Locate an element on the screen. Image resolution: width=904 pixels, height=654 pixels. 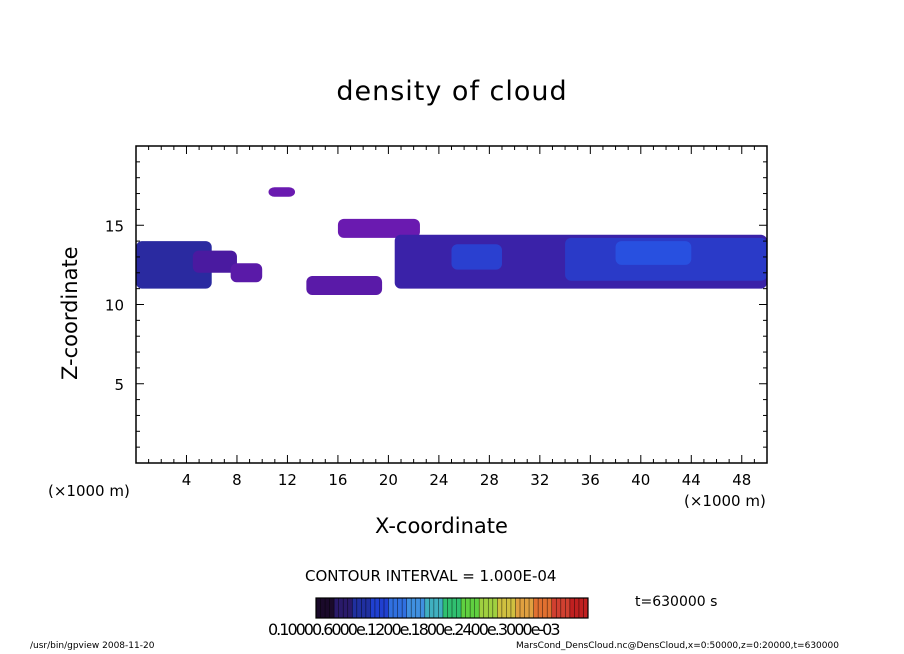
x-tick-label: 36 is located at coordinates (590, 480).